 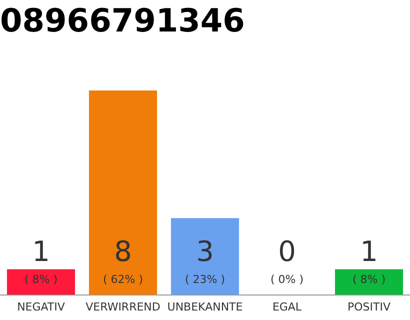 What do you see at coordinates (41, 307) in the screenshot?
I see `x-tick-label: NEGATIV` at bounding box center [41, 307].